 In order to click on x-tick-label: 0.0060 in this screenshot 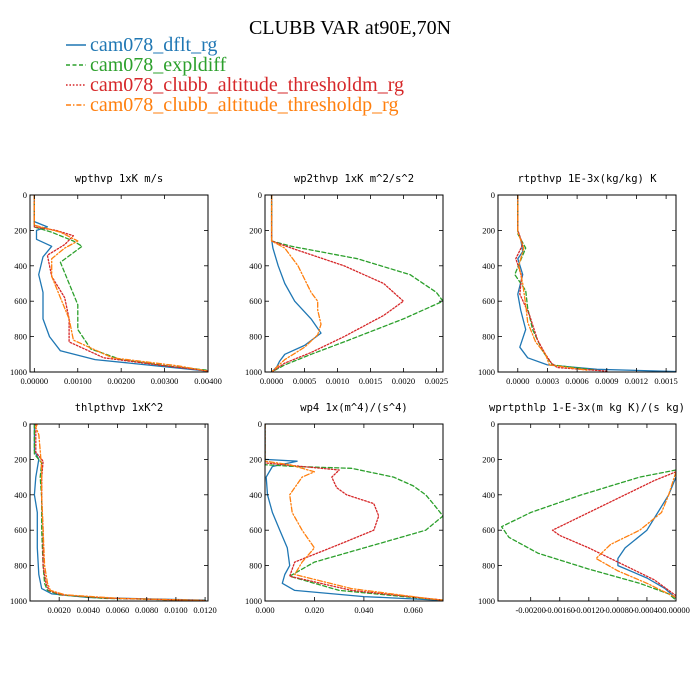, I will do `click(117, 610)`.